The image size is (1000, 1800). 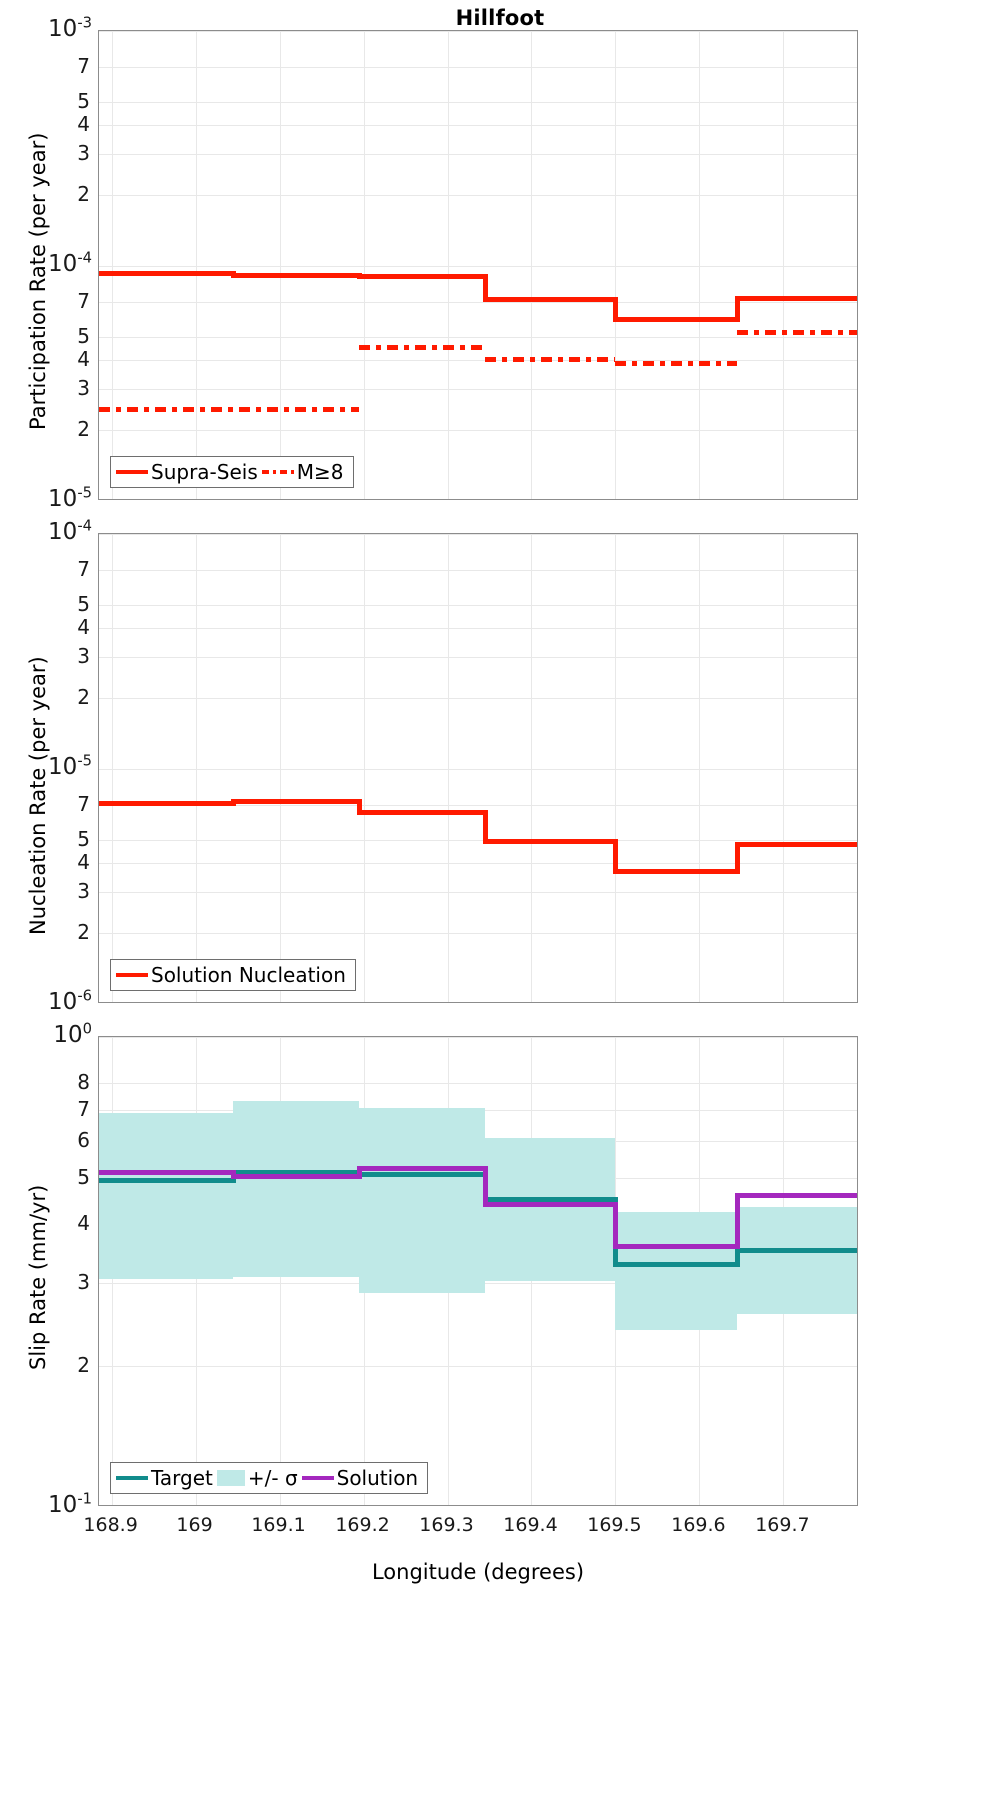 What do you see at coordinates (110, 1525) in the screenshot?
I see `x-tick-label: 168.9` at bounding box center [110, 1525].